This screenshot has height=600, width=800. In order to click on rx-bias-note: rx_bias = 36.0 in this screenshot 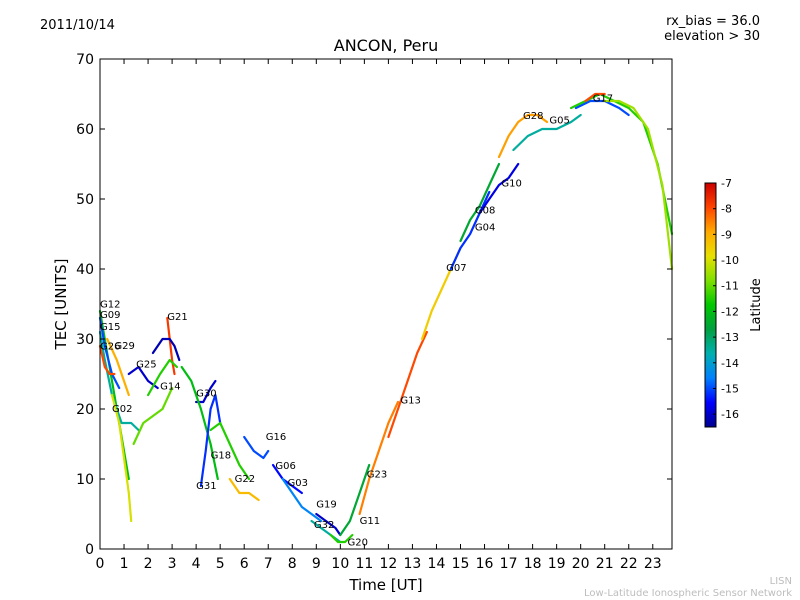, I will do `click(713, 21)`.